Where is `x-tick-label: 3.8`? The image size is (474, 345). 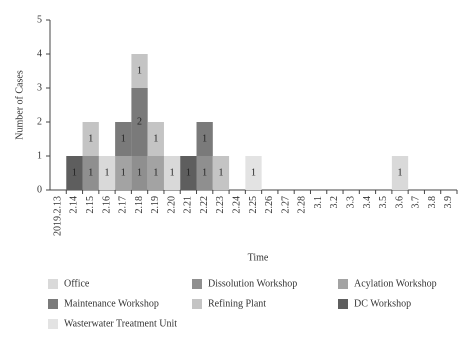
x-tick-label: 3.8 is located at coordinates (432, 202).